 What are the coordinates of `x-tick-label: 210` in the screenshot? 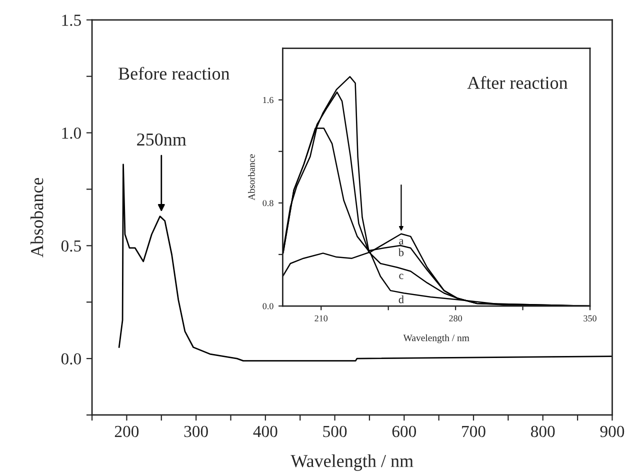 It's located at (321, 318).